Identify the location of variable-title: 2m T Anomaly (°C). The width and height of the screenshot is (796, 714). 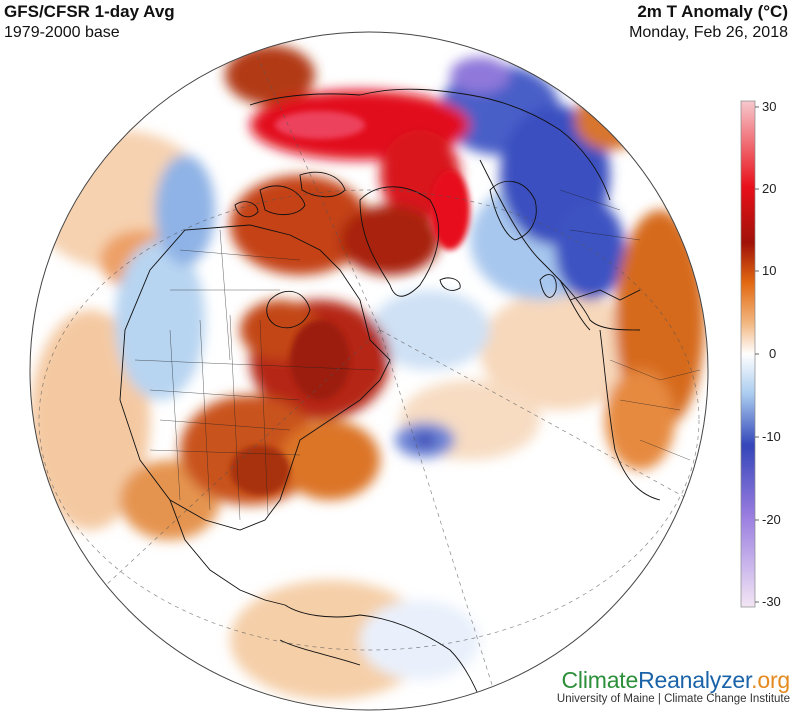
(712, 11).